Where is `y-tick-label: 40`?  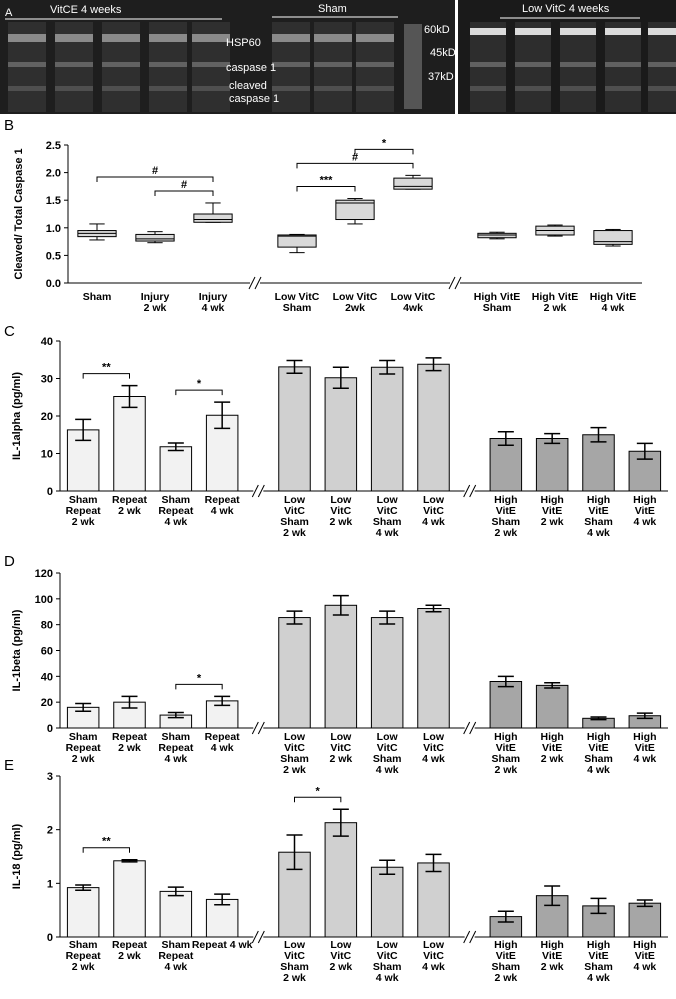 y-tick-label: 40 is located at coordinates (47, 677).